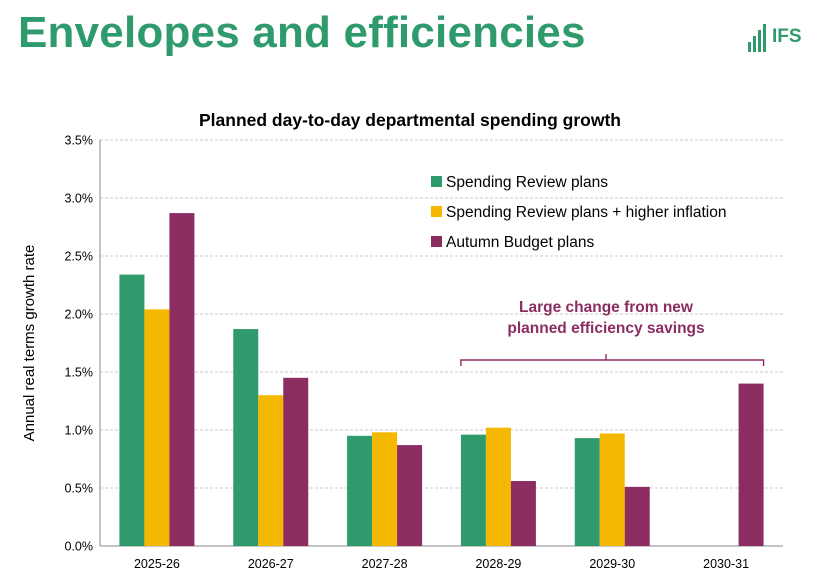 This screenshot has width=820, height=584. What do you see at coordinates (79, 257) in the screenshot?
I see `y-tick-label: 2.5%` at bounding box center [79, 257].